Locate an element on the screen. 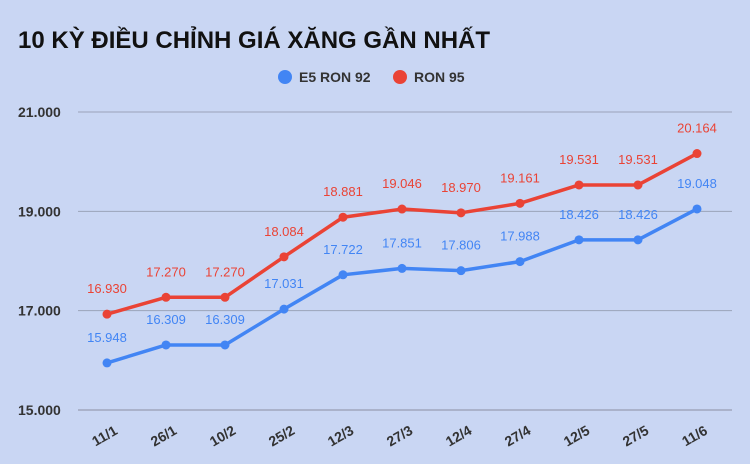 The height and width of the screenshot is (464, 750). chart-legend: E5 RON 92 RON 95 is located at coordinates (371, 77).